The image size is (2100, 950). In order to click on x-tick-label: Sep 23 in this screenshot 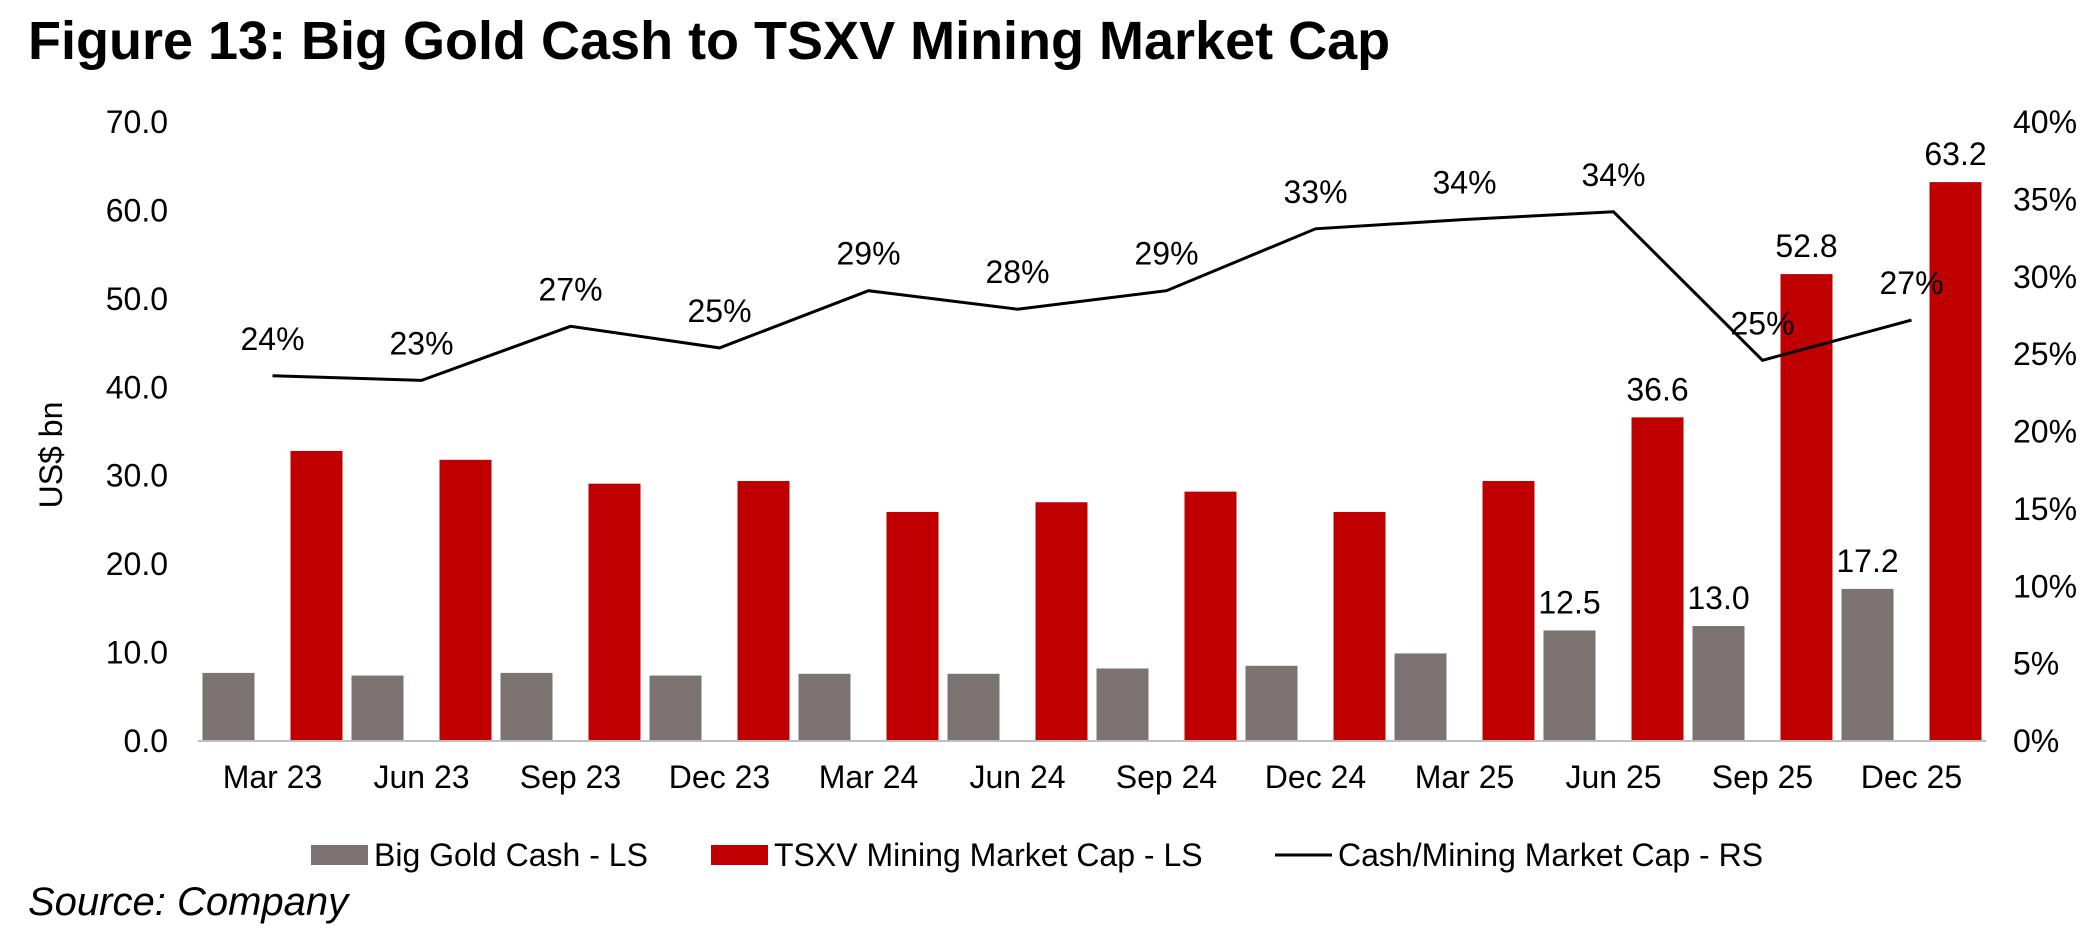, I will do `click(570, 777)`.